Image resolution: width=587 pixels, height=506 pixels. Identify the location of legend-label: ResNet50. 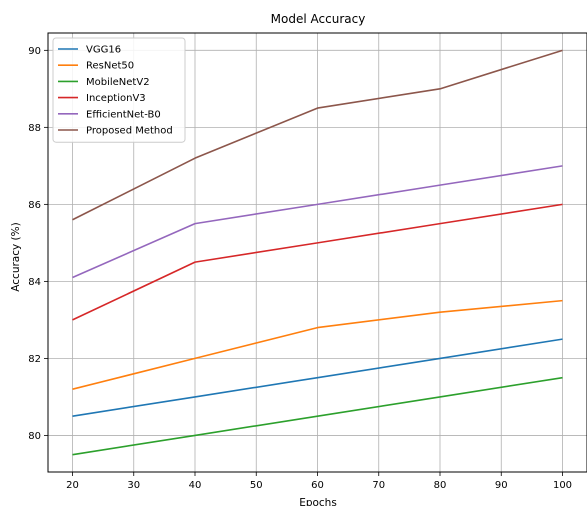
(110, 66).